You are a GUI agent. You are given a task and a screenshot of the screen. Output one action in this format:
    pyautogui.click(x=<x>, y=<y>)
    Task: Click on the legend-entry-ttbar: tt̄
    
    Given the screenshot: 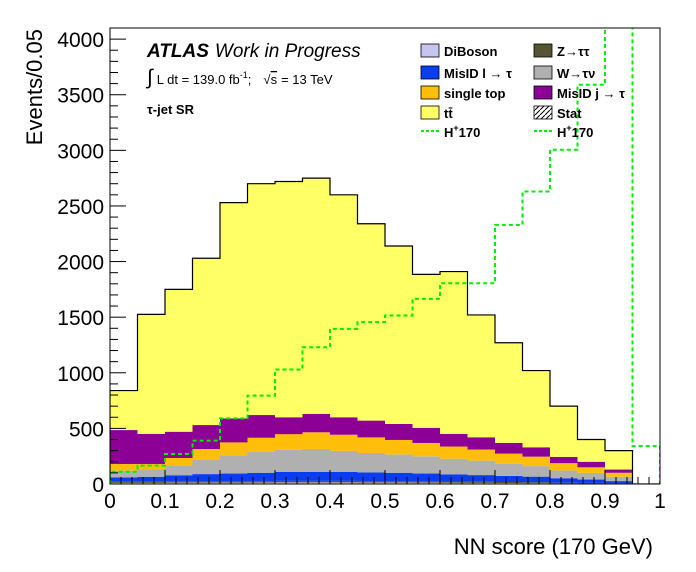 What is the action you would take?
    pyautogui.click(x=436, y=113)
    